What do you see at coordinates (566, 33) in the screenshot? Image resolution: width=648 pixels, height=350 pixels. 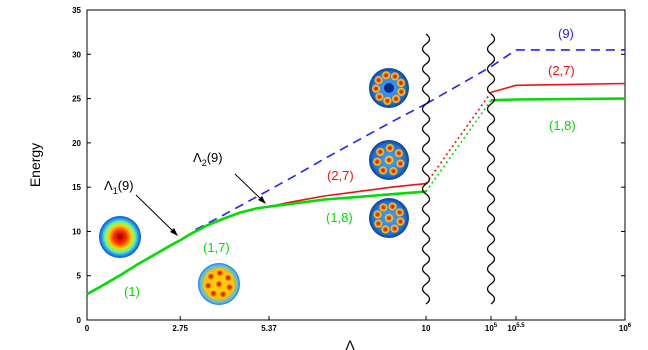 I see `label-series-9-high: (9)` at bounding box center [566, 33].